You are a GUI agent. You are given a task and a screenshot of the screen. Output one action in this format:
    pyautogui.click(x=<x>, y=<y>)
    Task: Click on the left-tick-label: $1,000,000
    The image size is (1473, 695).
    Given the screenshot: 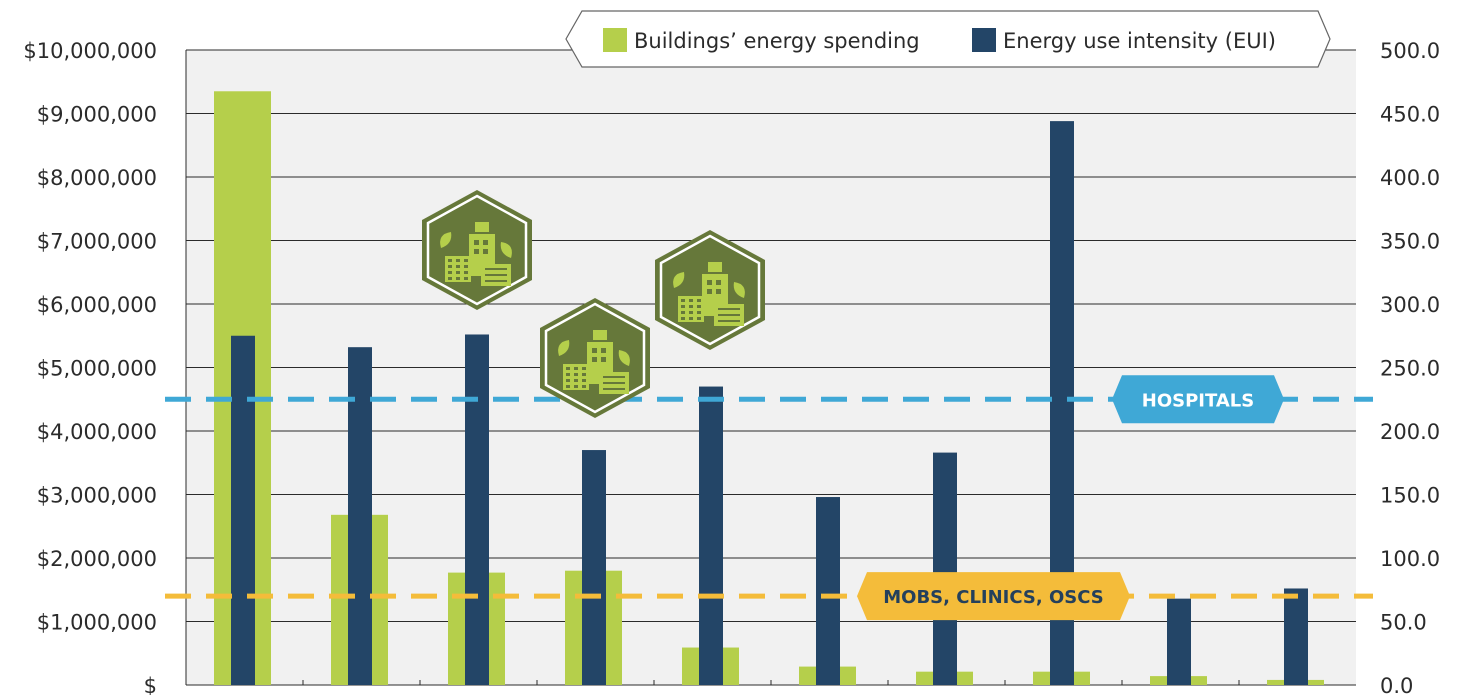 What is the action you would take?
    pyautogui.click(x=97, y=623)
    